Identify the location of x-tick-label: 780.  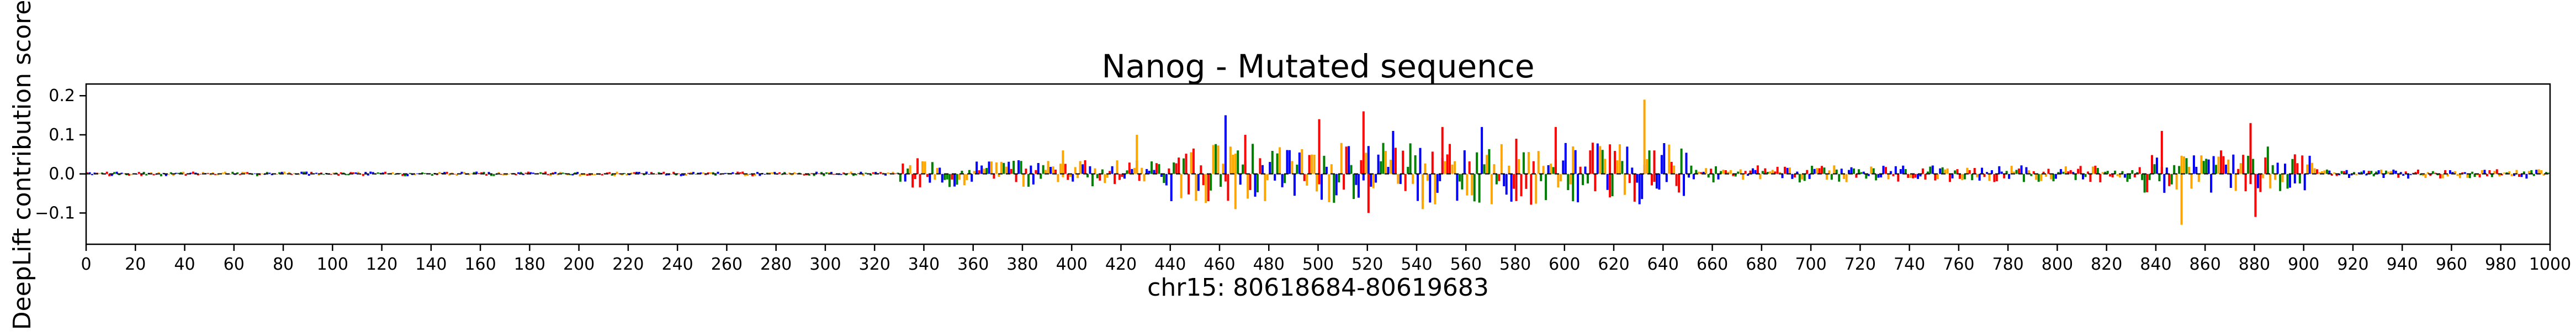
(2008, 265).